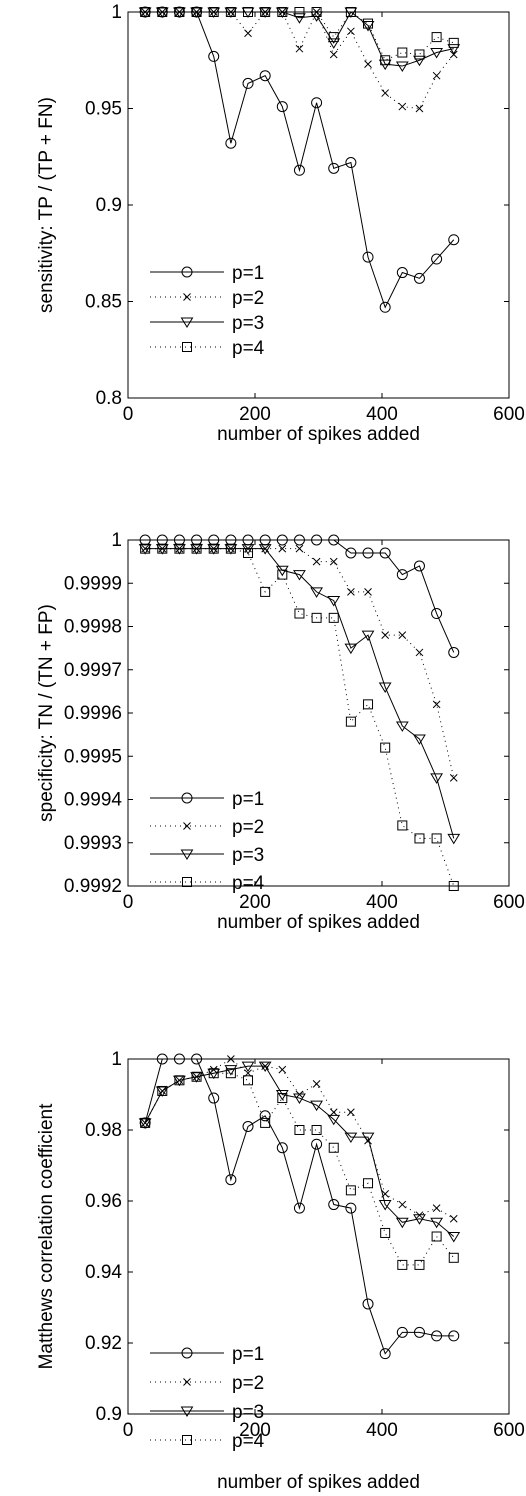 The width and height of the screenshot is (526, 1496). What do you see at coordinates (255, 902) in the screenshot?
I see `x-tick-label: 200` at bounding box center [255, 902].